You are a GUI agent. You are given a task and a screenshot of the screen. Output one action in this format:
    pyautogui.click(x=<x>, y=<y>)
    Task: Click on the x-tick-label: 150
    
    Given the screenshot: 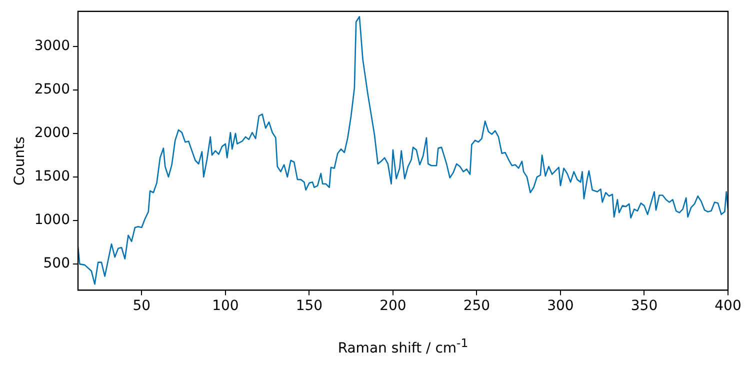 What is the action you would take?
    pyautogui.click(x=309, y=306)
    